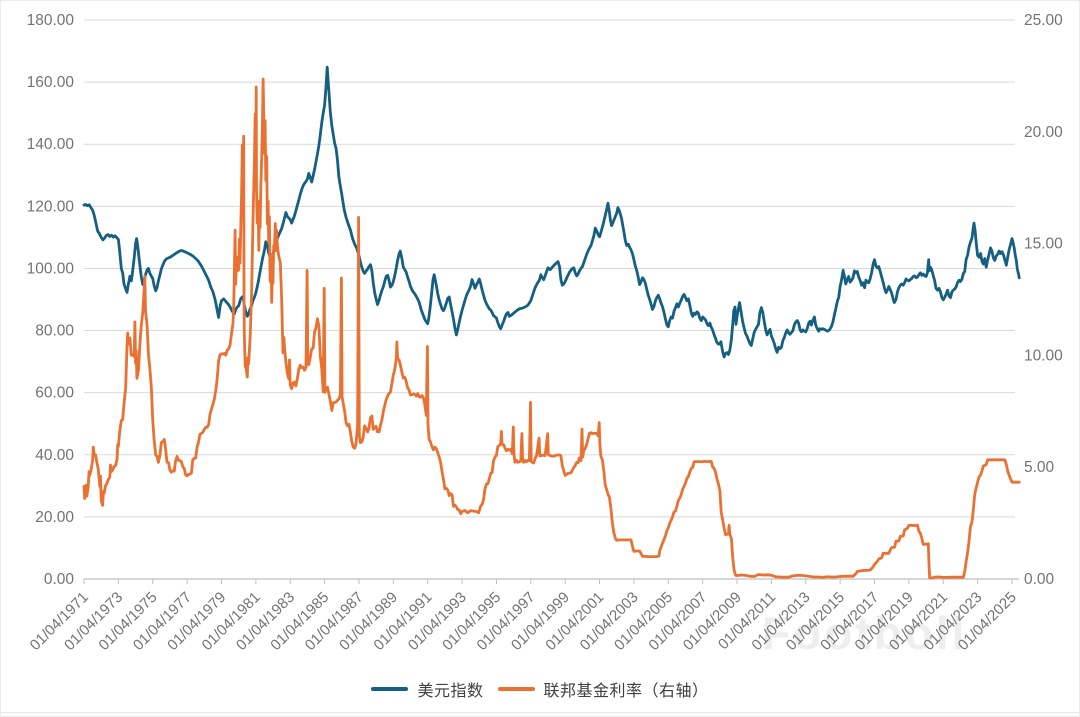 The height and width of the screenshot is (717, 1080). I want to click on y-axis-left-tick-label: 20.00, so click(54, 517).